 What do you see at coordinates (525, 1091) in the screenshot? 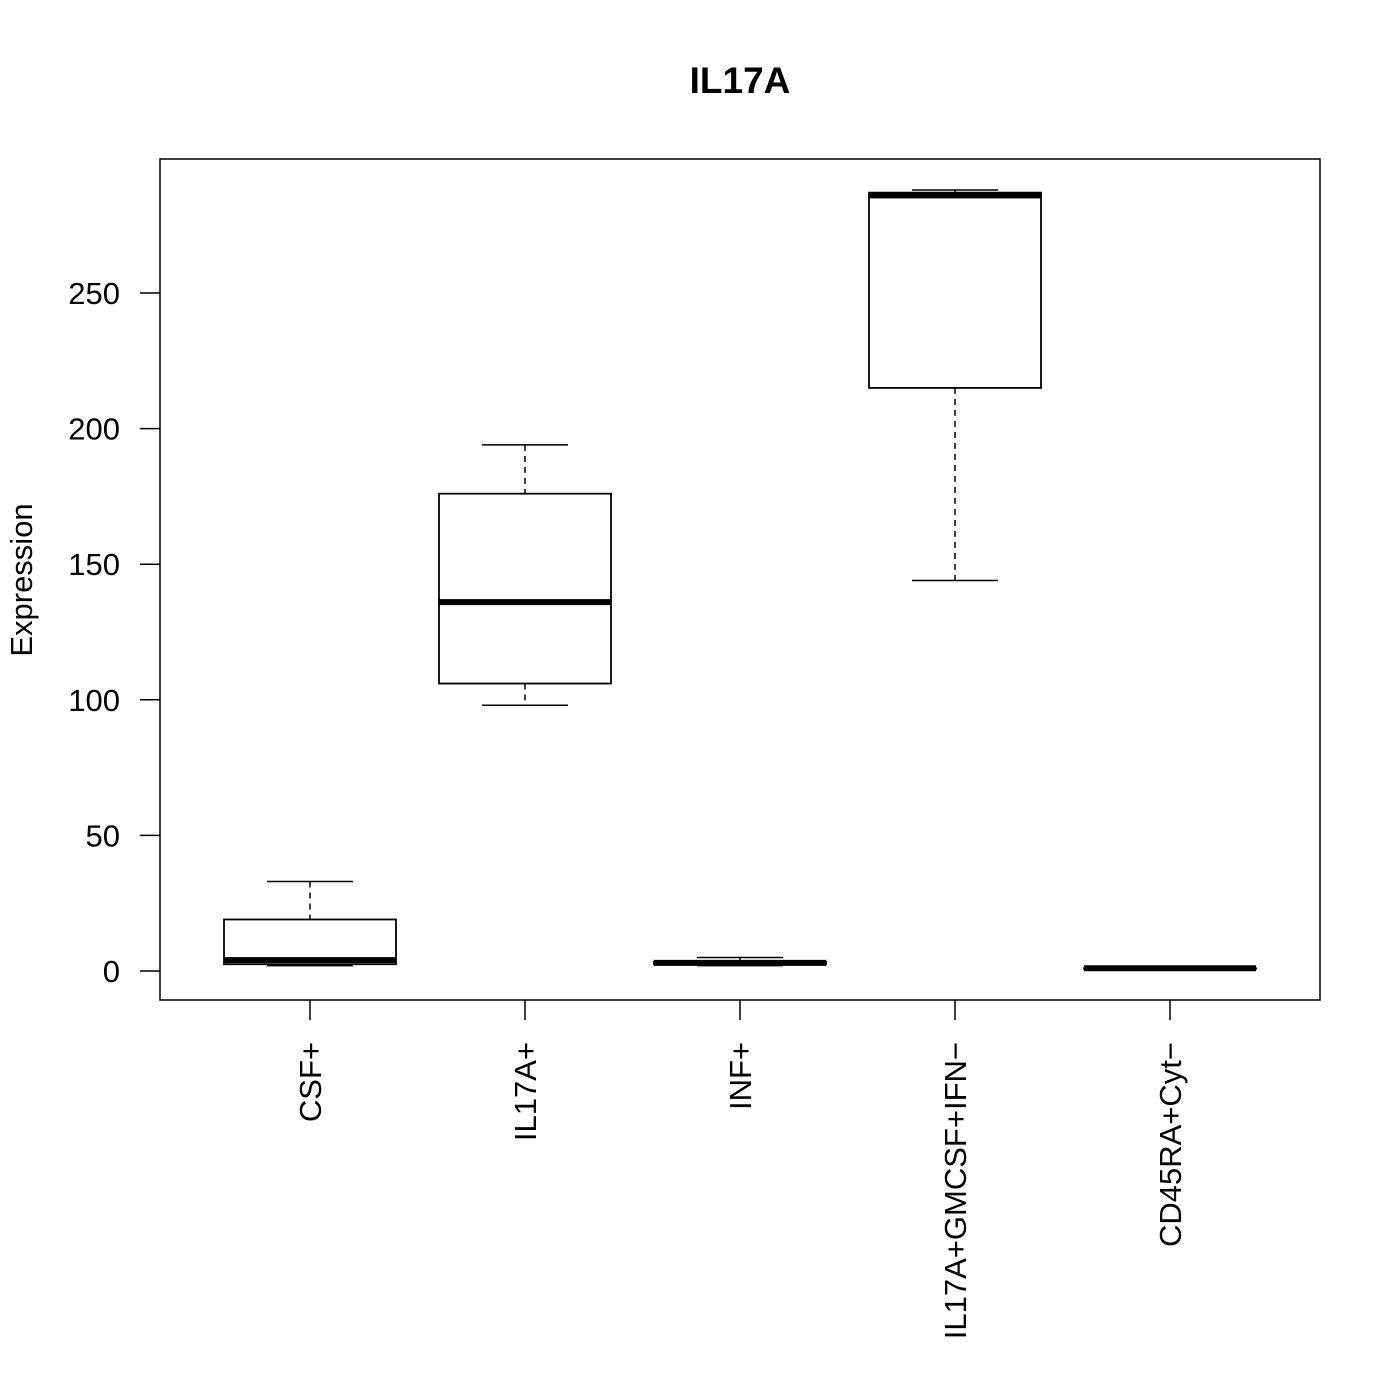
I see `x-tick-label: IL17A+` at bounding box center [525, 1091].